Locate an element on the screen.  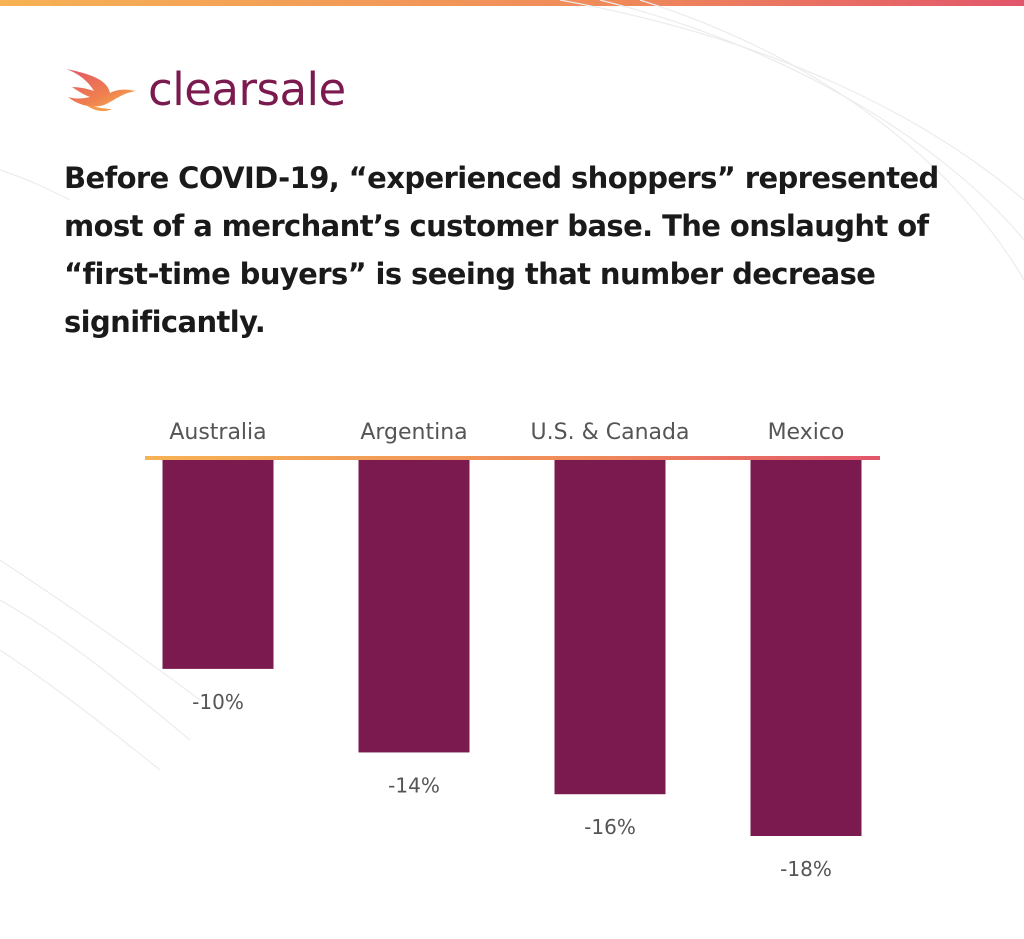
category-label: U.S. & Canada is located at coordinates (610, 432).